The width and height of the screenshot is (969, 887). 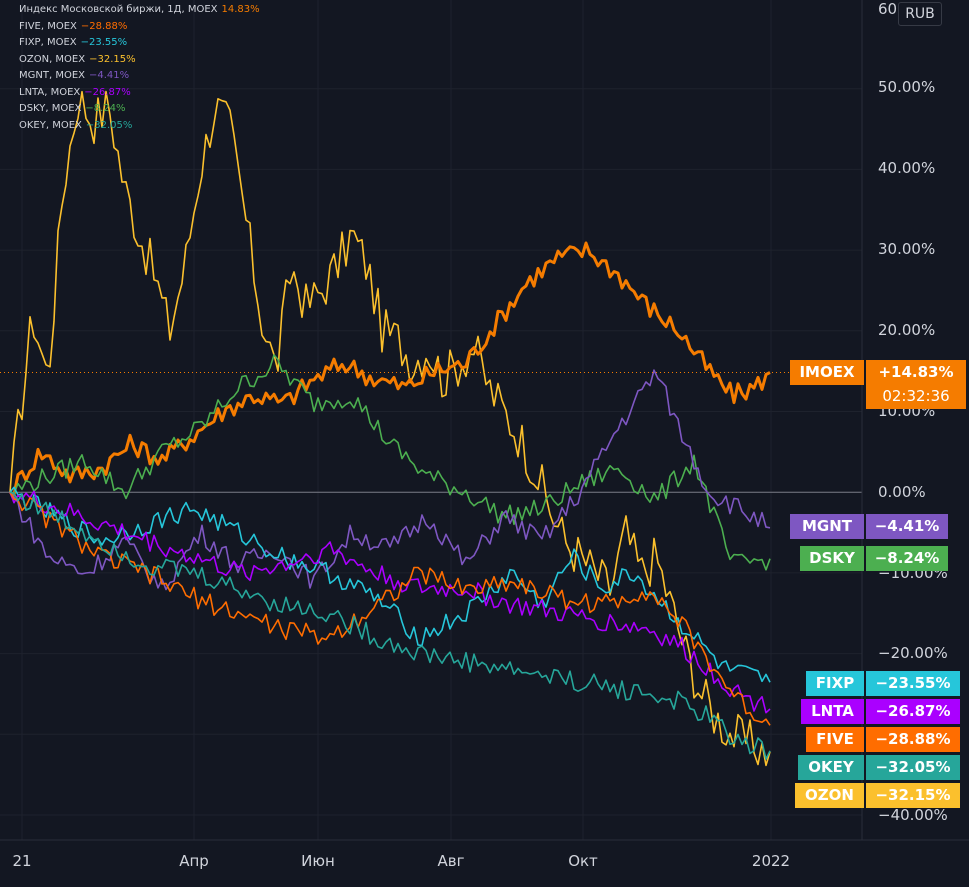 I want to click on price-tag-value: −8.24%, so click(x=907, y=558).